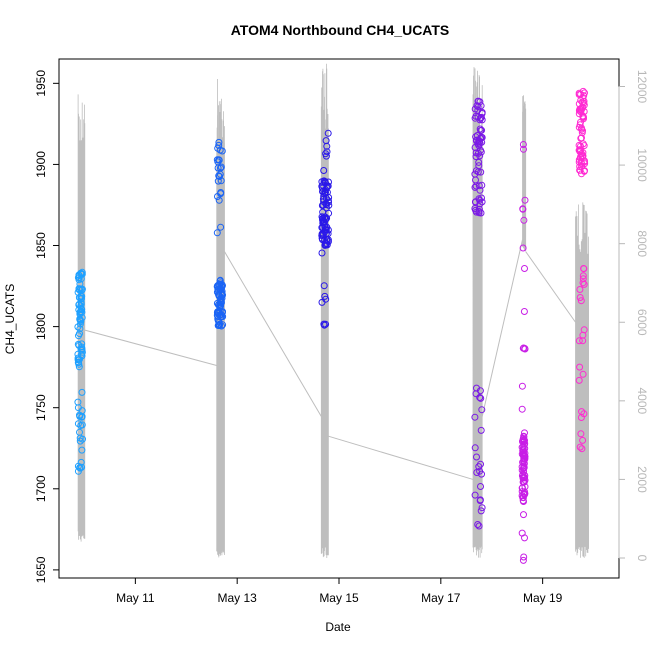  What do you see at coordinates (41, 569) in the screenshot?
I see `y-tick-label: 1650` at bounding box center [41, 569].